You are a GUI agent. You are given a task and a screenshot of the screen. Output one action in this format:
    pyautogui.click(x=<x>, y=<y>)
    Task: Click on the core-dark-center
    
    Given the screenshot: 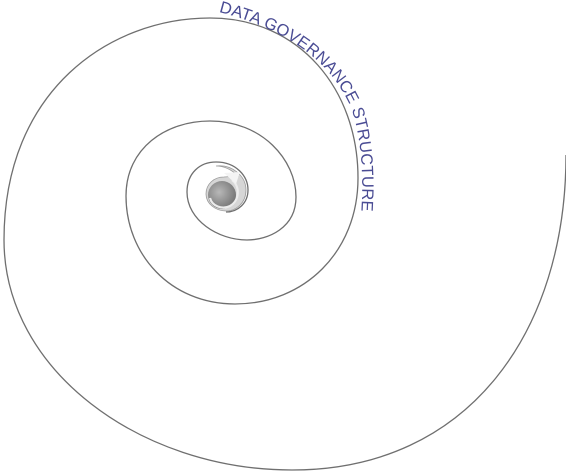 What is the action you would take?
    pyautogui.click(x=222, y=195)
    